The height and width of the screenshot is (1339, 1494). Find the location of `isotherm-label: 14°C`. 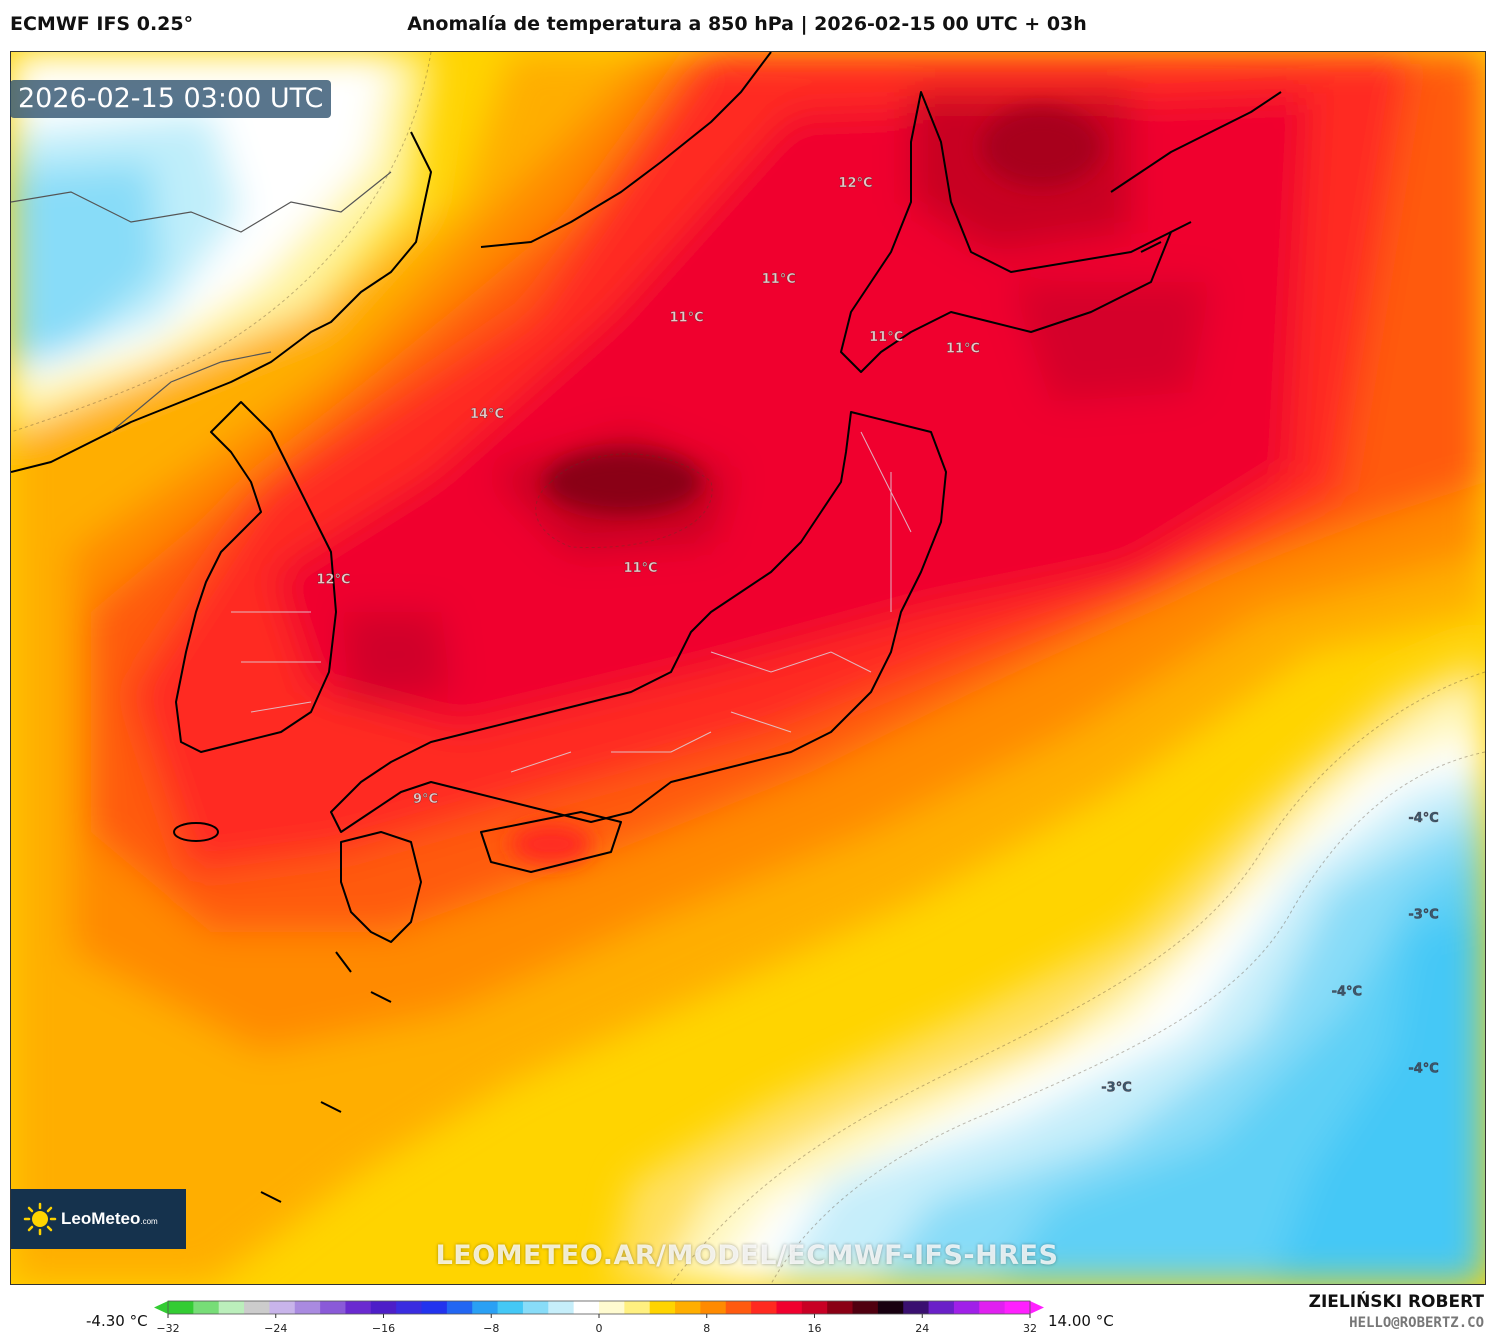

isotherm-label: 14°C is located at coordinates (487, 414).